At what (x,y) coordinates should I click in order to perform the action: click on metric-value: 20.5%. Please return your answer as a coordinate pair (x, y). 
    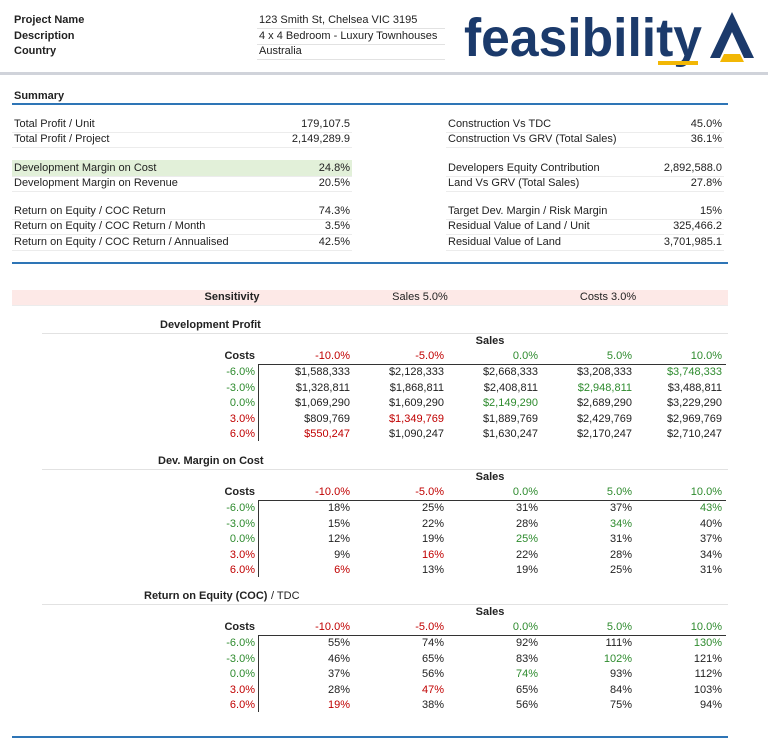
    Looking at the image, I should click on (334, 183).